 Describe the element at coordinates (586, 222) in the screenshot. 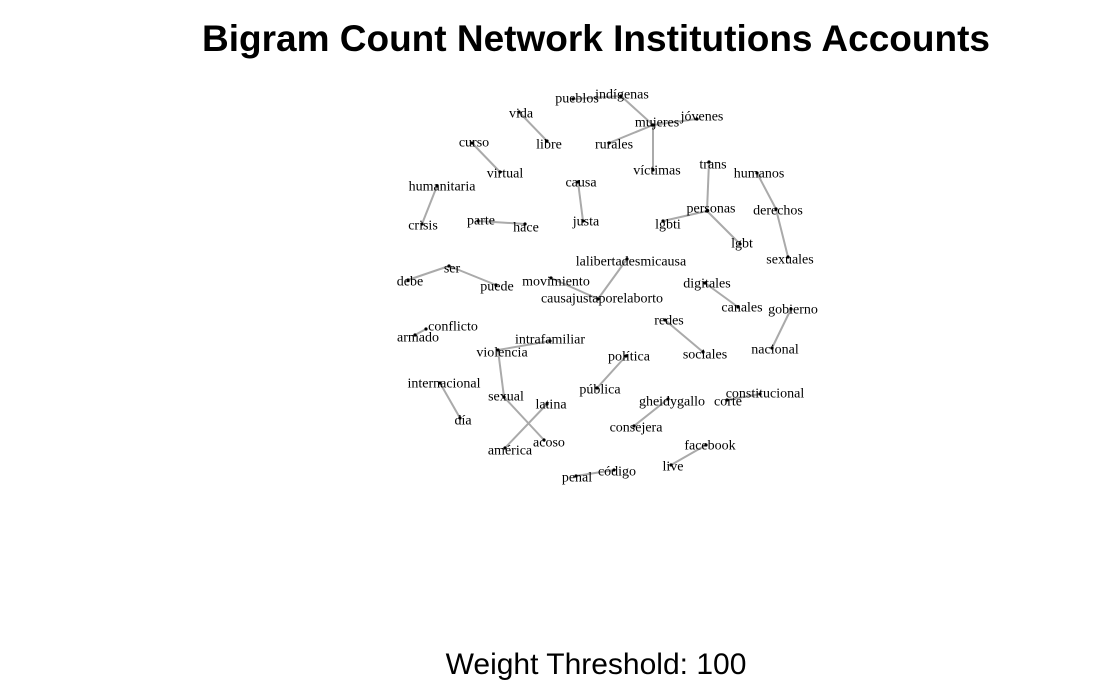

I see `node-label-justa: justa` at that location.